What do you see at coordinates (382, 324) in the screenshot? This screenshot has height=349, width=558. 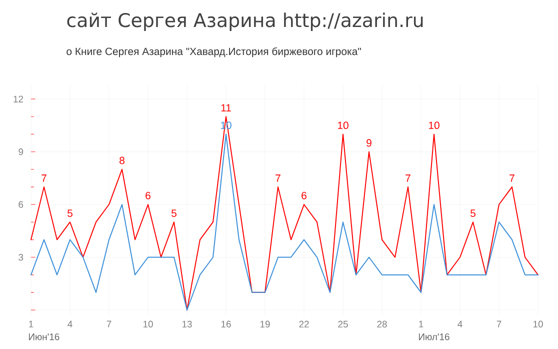 I see `x-tick-label: 28` at bounding box center [382, 324].